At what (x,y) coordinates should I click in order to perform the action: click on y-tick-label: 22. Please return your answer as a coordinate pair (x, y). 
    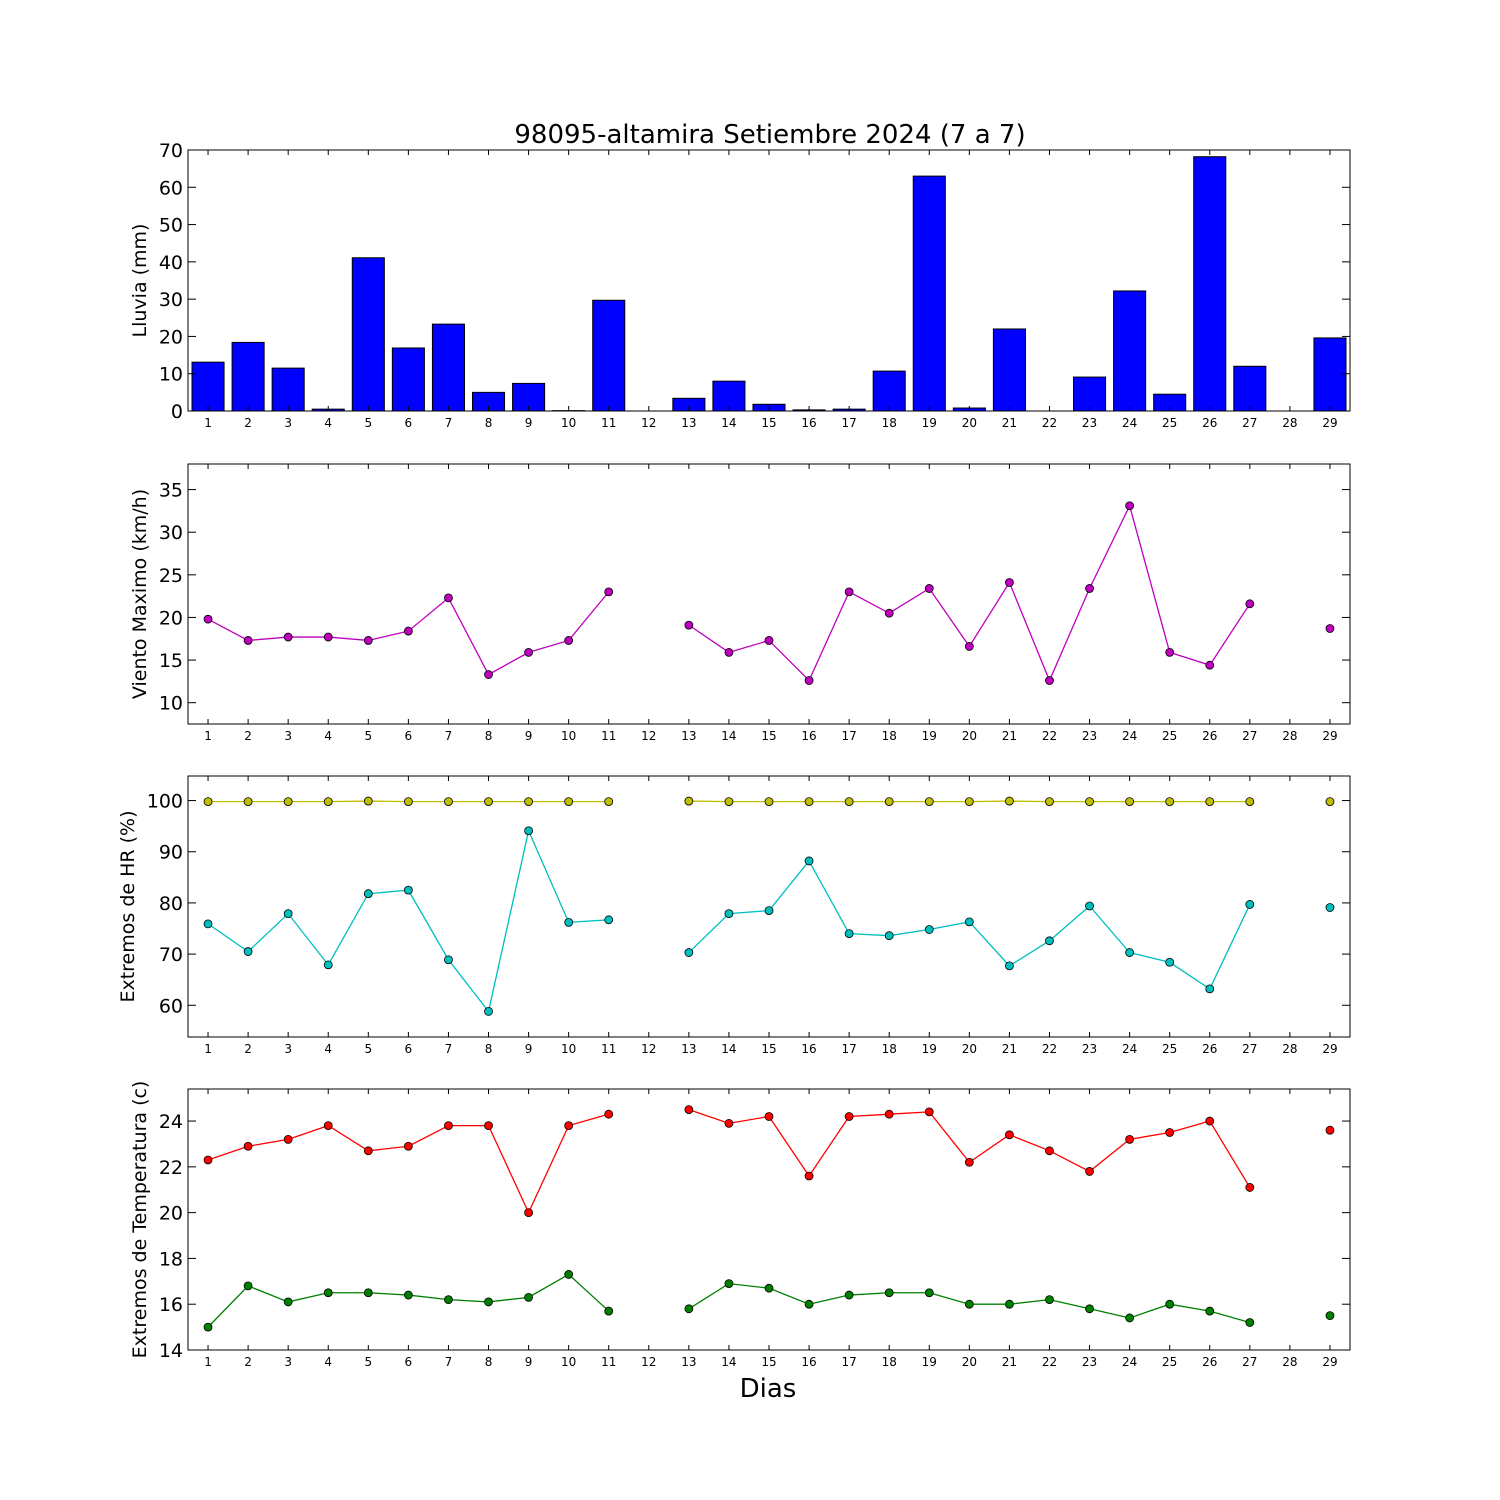
    Looking at the image, I should click on (171, 1168).